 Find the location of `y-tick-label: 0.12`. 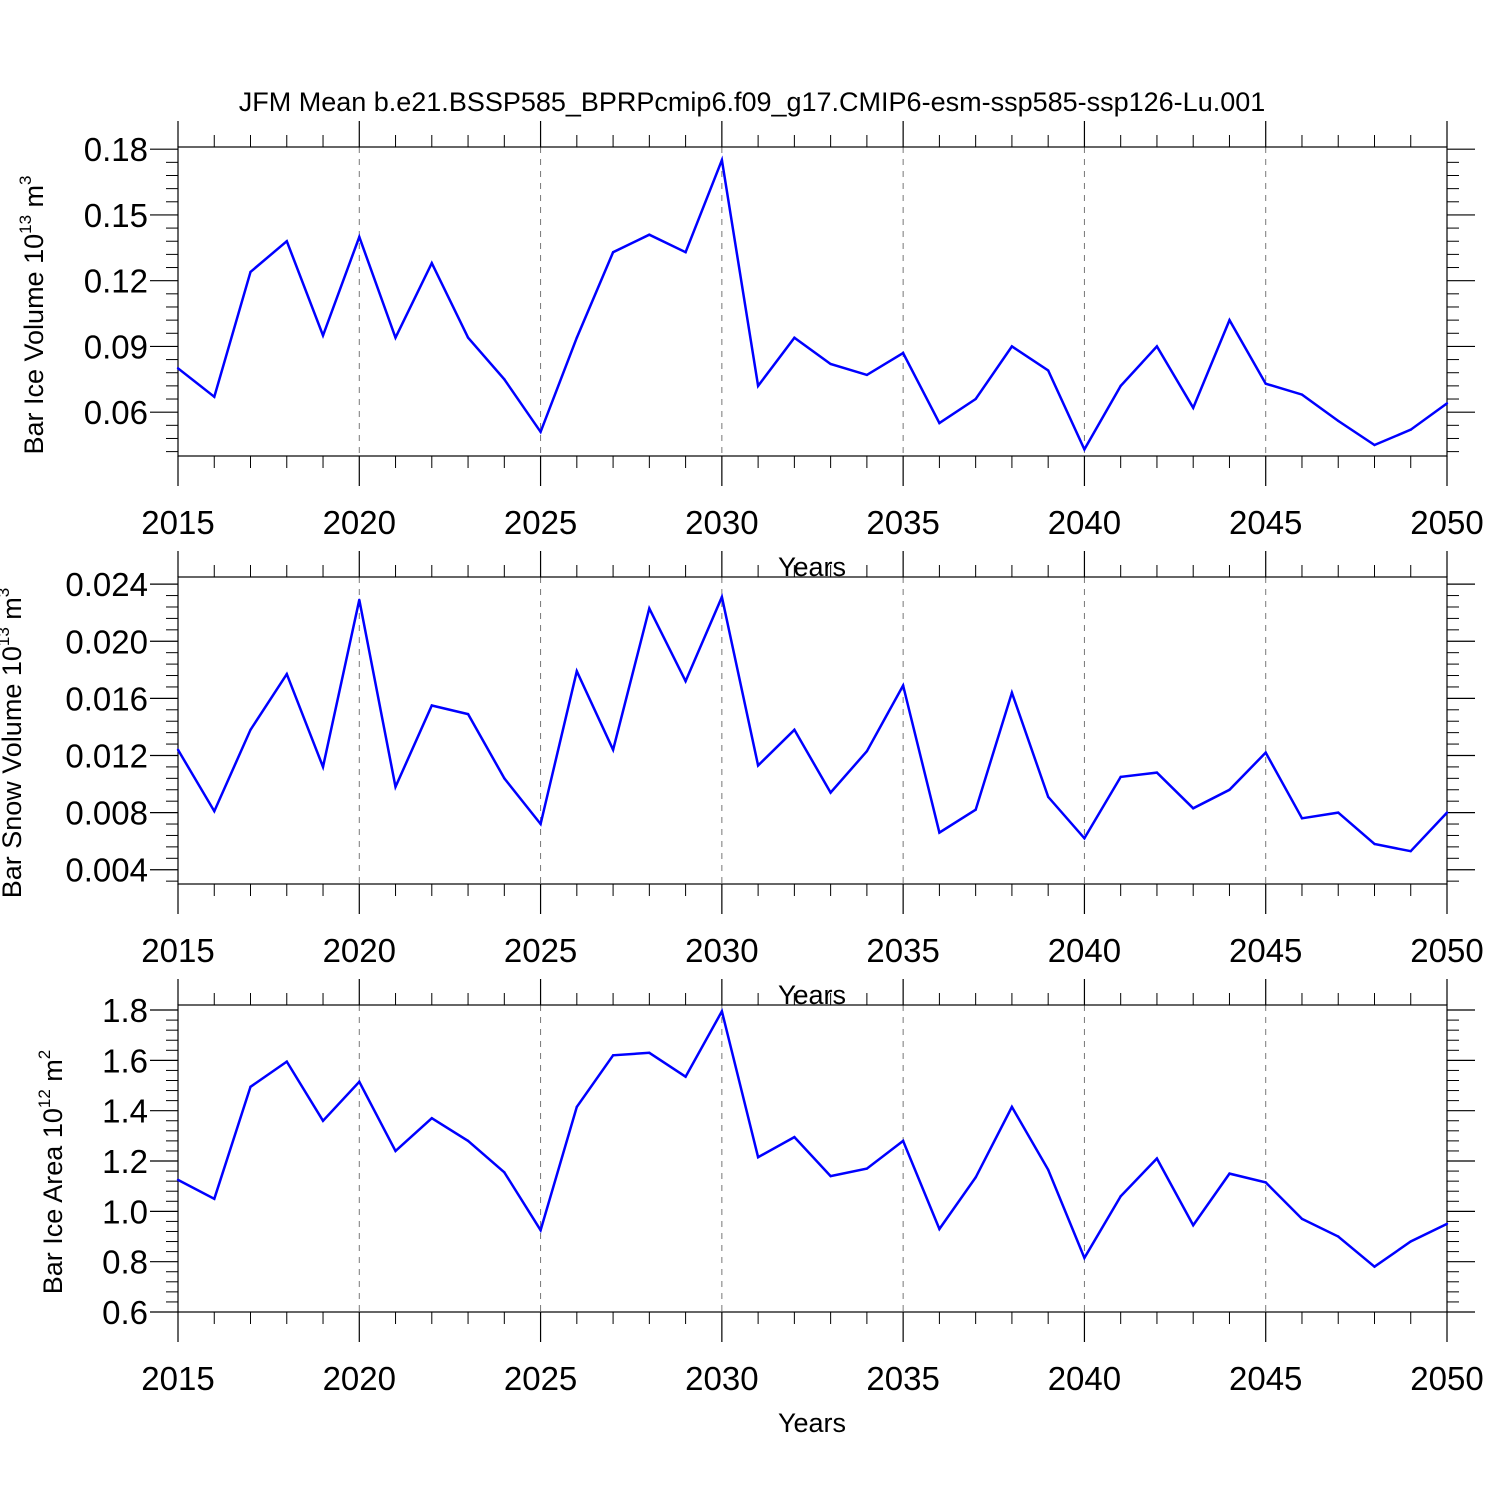

y-tick-label: 0.12 is located at coordinates (116, 281).